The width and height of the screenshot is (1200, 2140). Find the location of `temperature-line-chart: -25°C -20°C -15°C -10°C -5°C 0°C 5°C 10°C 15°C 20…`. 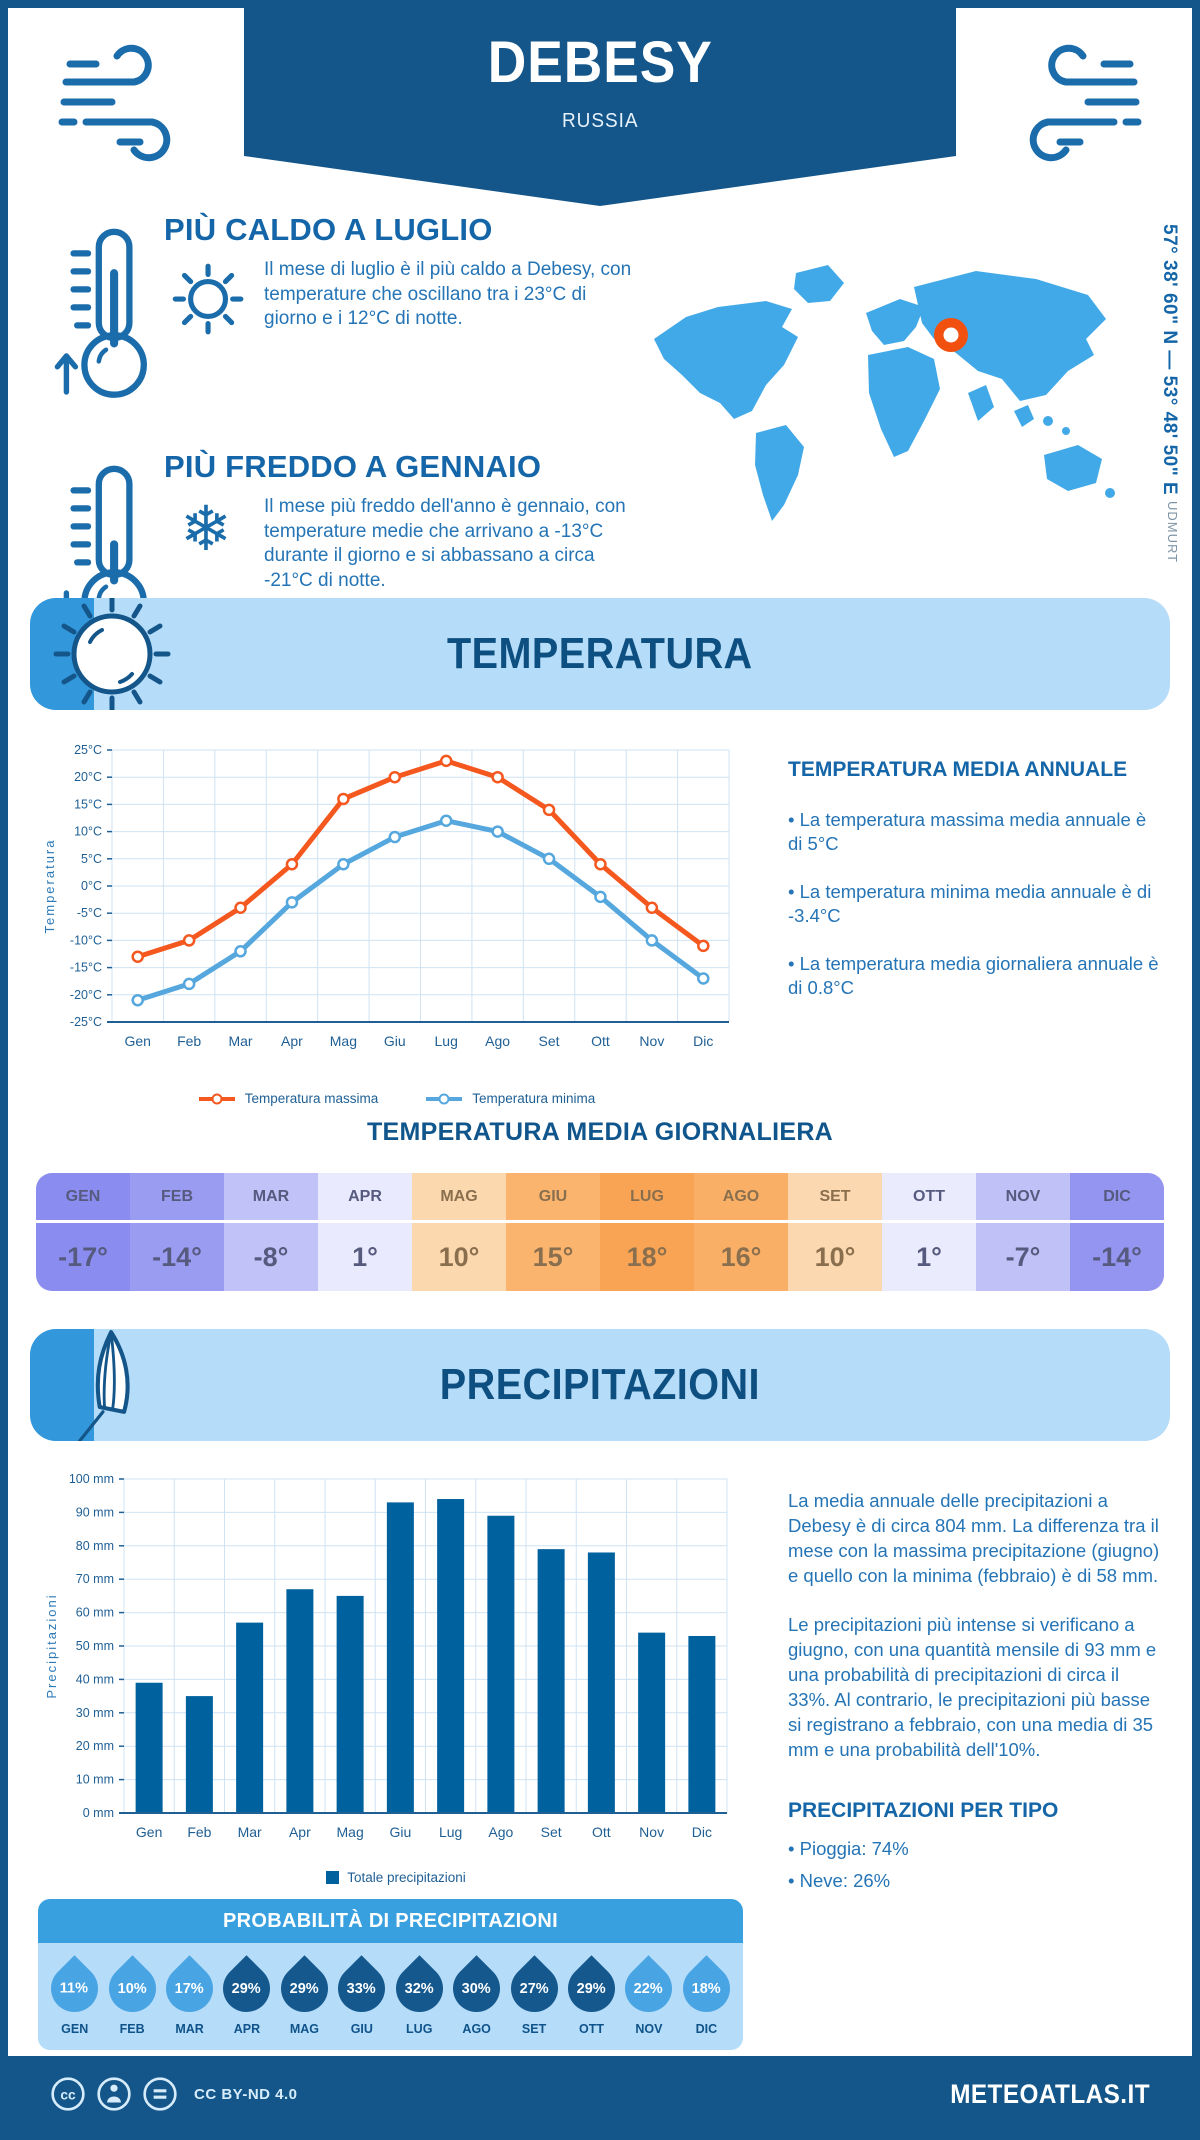

temperature-line-chart: -25°C -20°C -15°C -10°C -5°C 0°C 5°C 10°C 15°C 20… is located at coordinates (396, 910).